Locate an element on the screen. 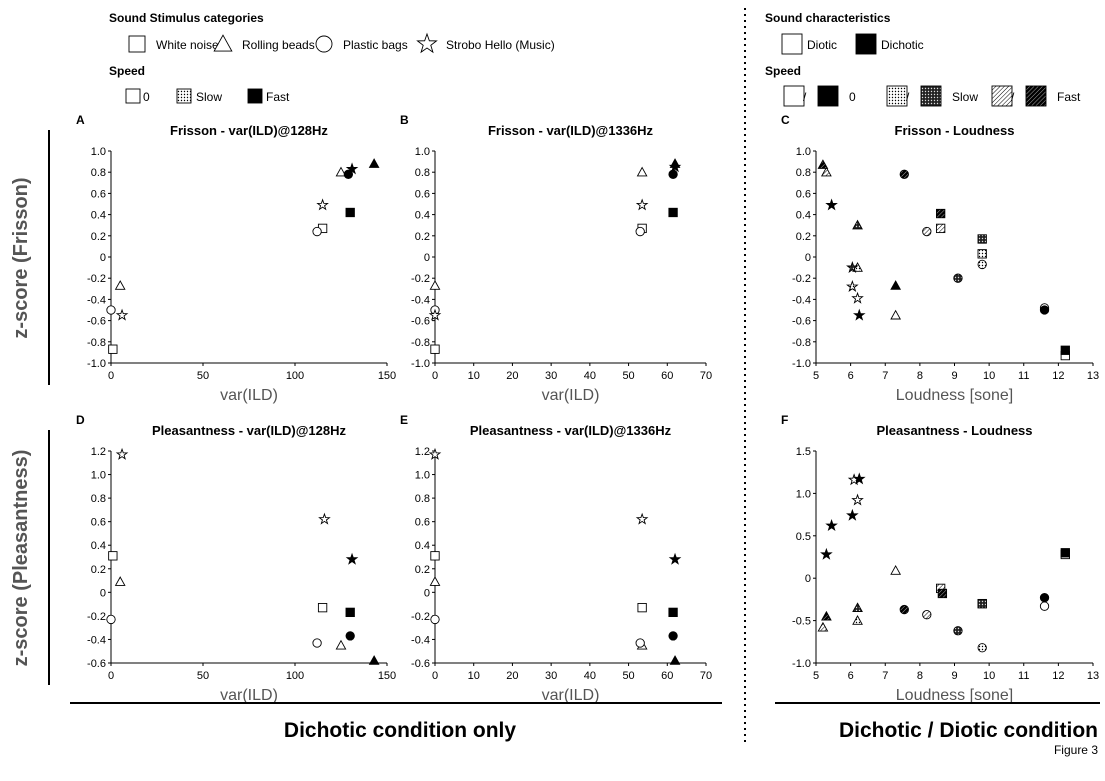  y-tick-label: 1.2 is located at coordinates (98, 452).